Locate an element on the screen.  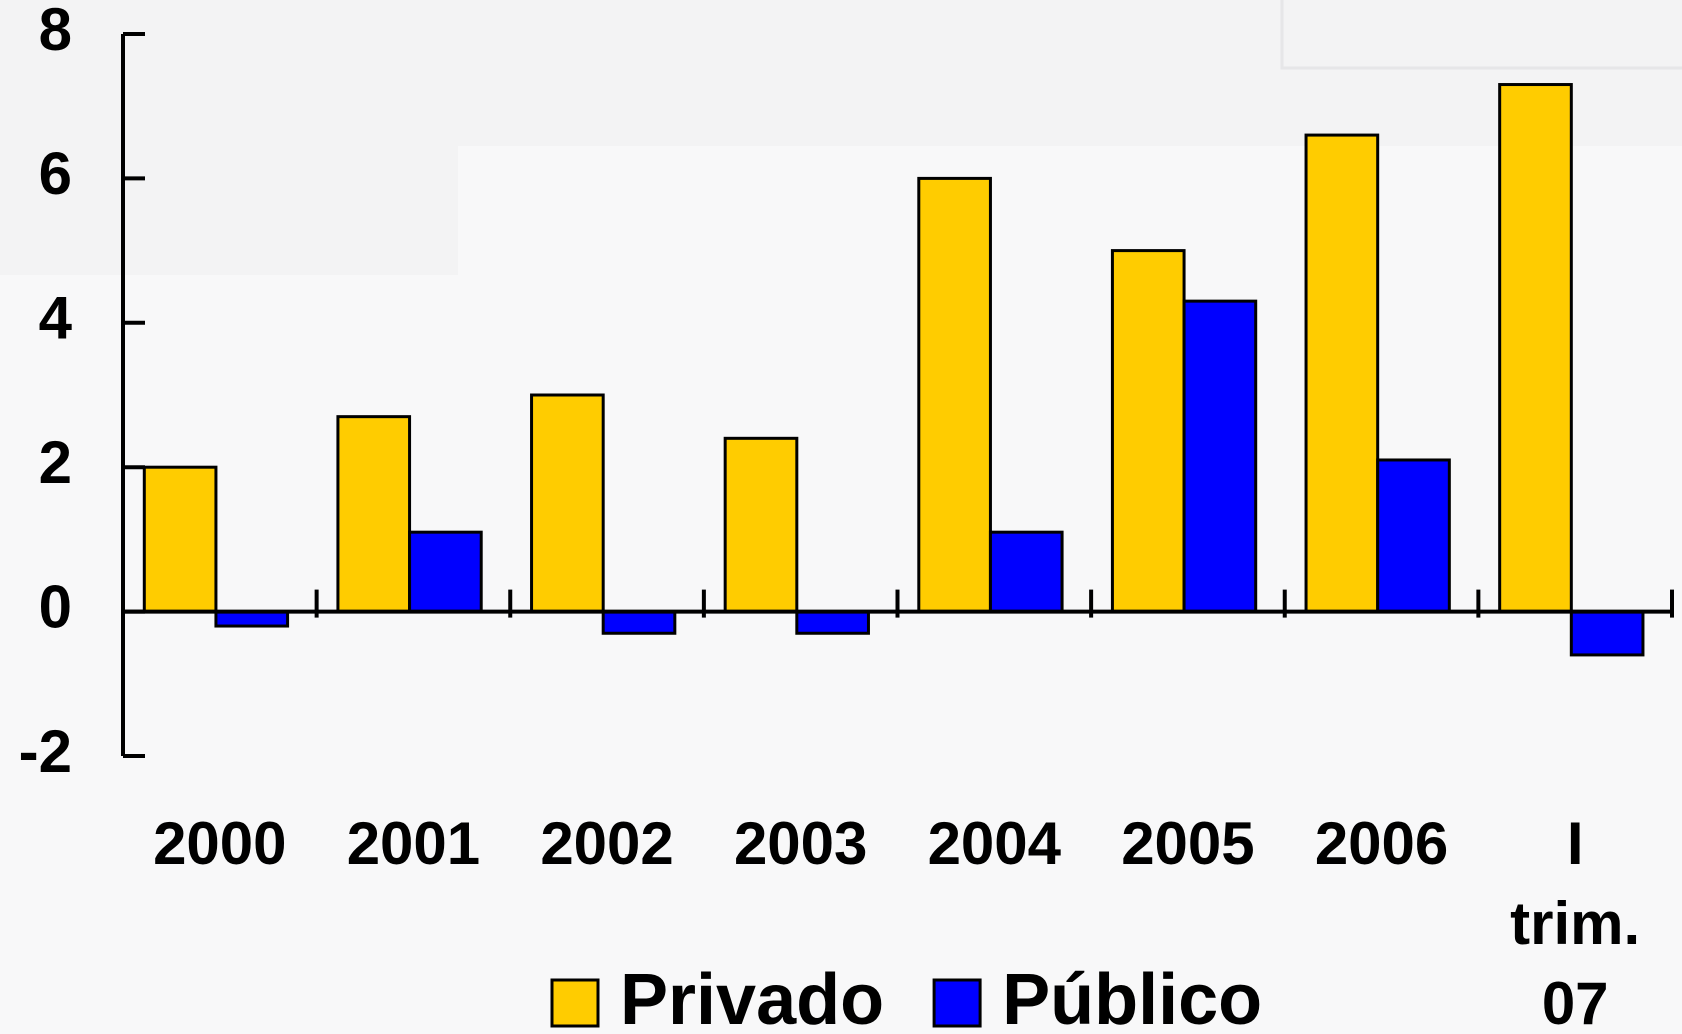
y-tick-label: 6 is located at coordinates (55, 173).